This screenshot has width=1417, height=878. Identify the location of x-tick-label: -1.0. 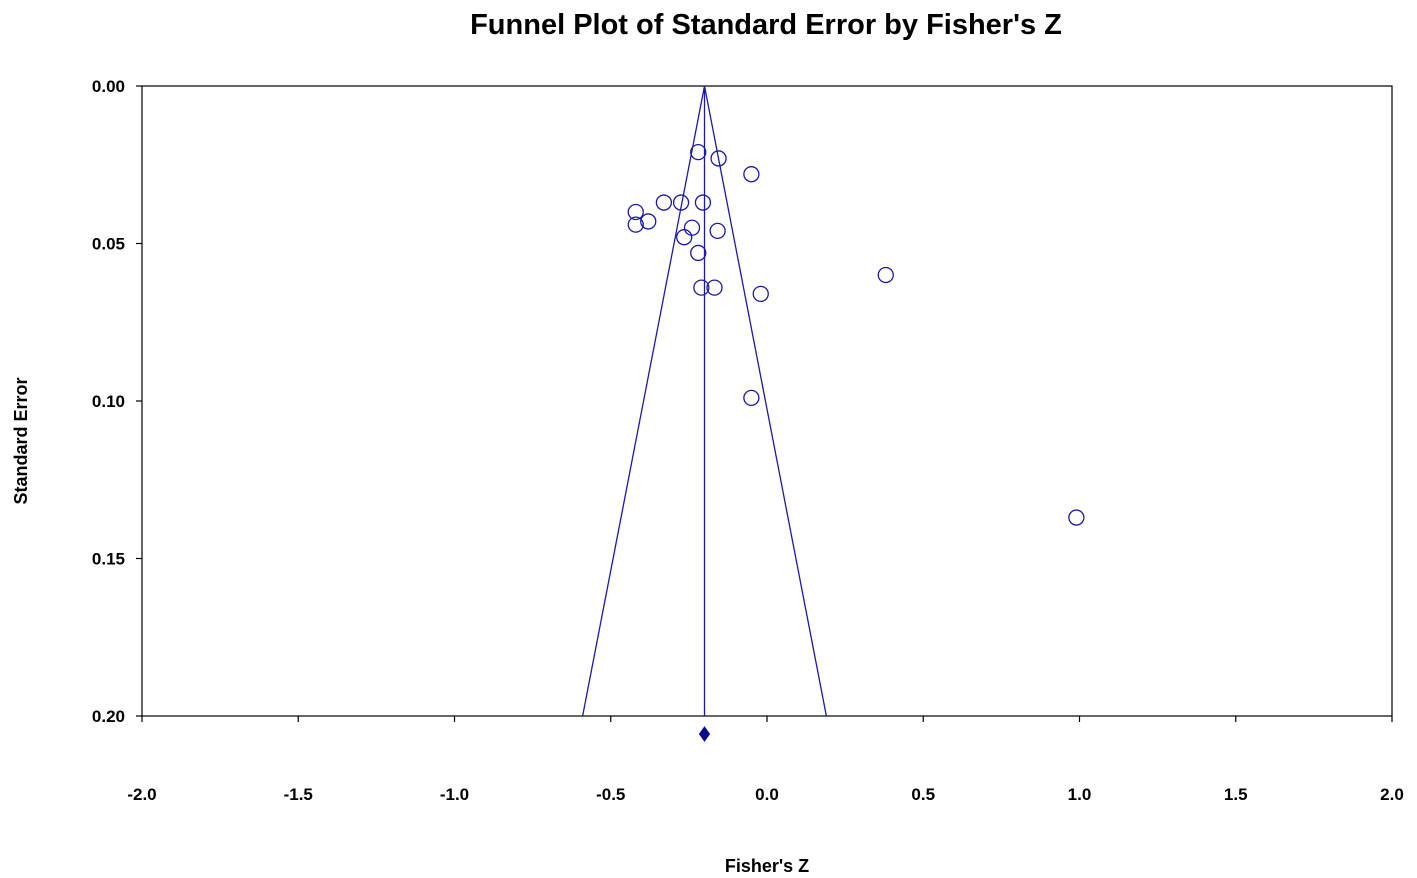
(454, 794).